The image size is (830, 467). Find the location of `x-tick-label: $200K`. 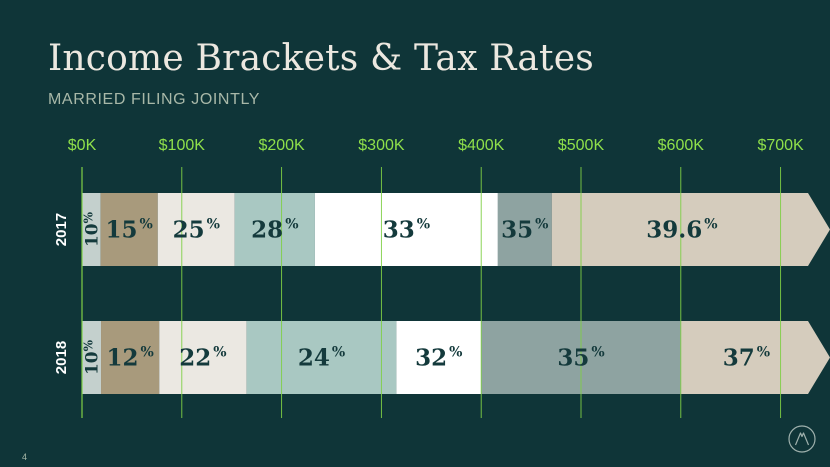

x-tick-label: $200K is located at coordinates (281, 145).